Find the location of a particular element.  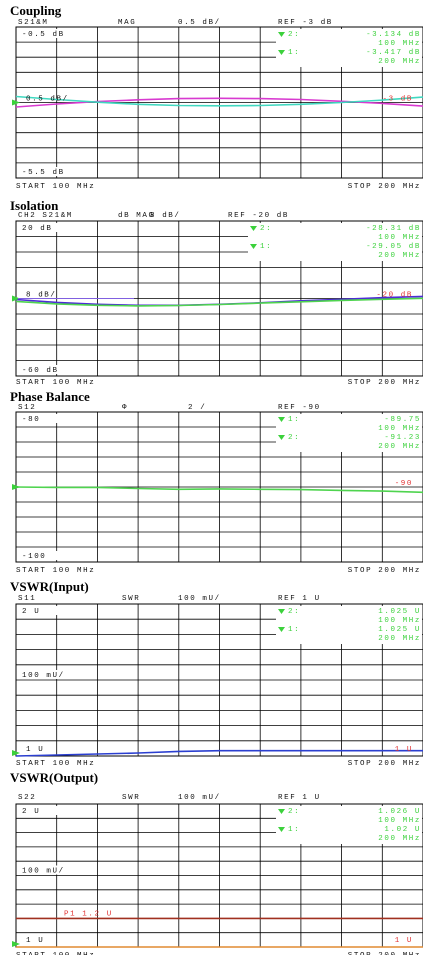

reference-value-label: 1 U is located at coordinates (404, 750).